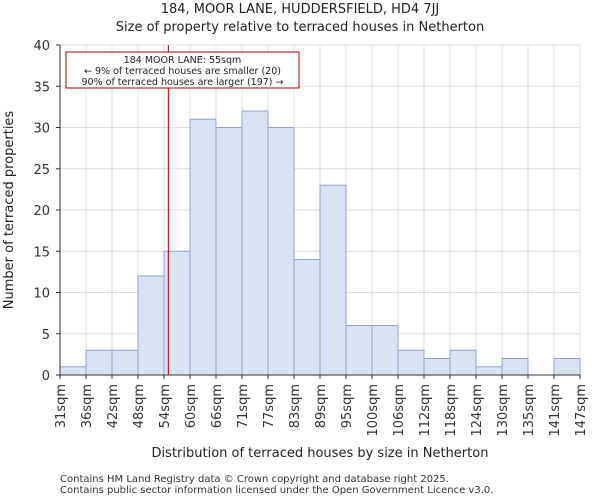 This screenshot has width=600, height=500. What do you see at coordinates (463, 362) in the screenshot?
I see `bar-118sqm` at bounding box center [463, 362].